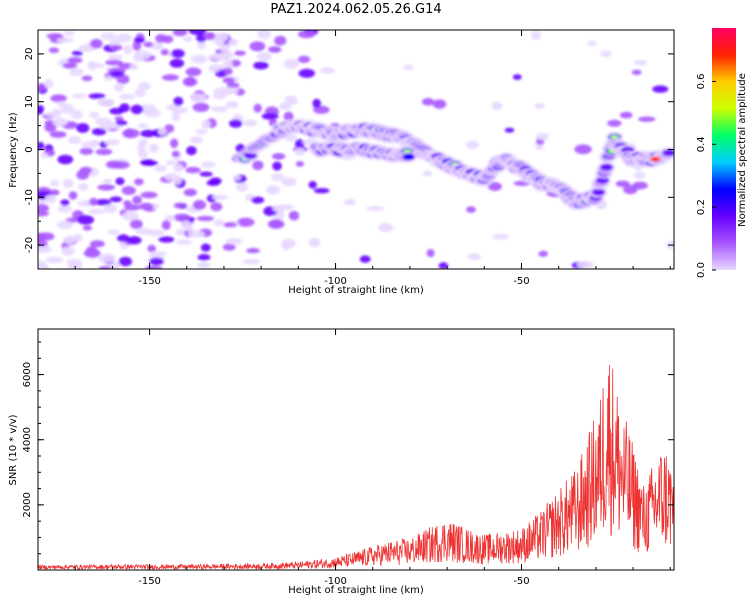 The image size is (750, 600). I want to click on y-tick-label: -10, so click(29, 197).